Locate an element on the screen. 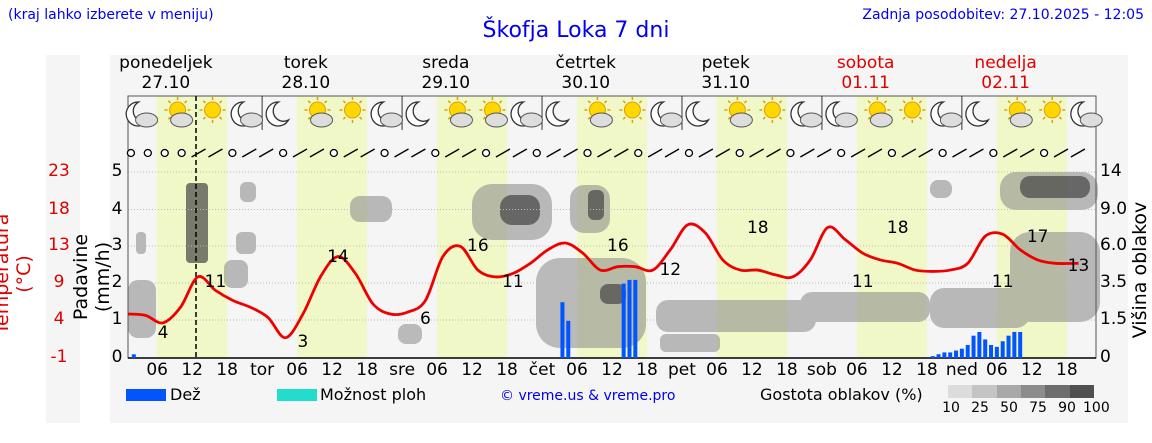  scale-label: 50 is located at coordinates (1009, 408).